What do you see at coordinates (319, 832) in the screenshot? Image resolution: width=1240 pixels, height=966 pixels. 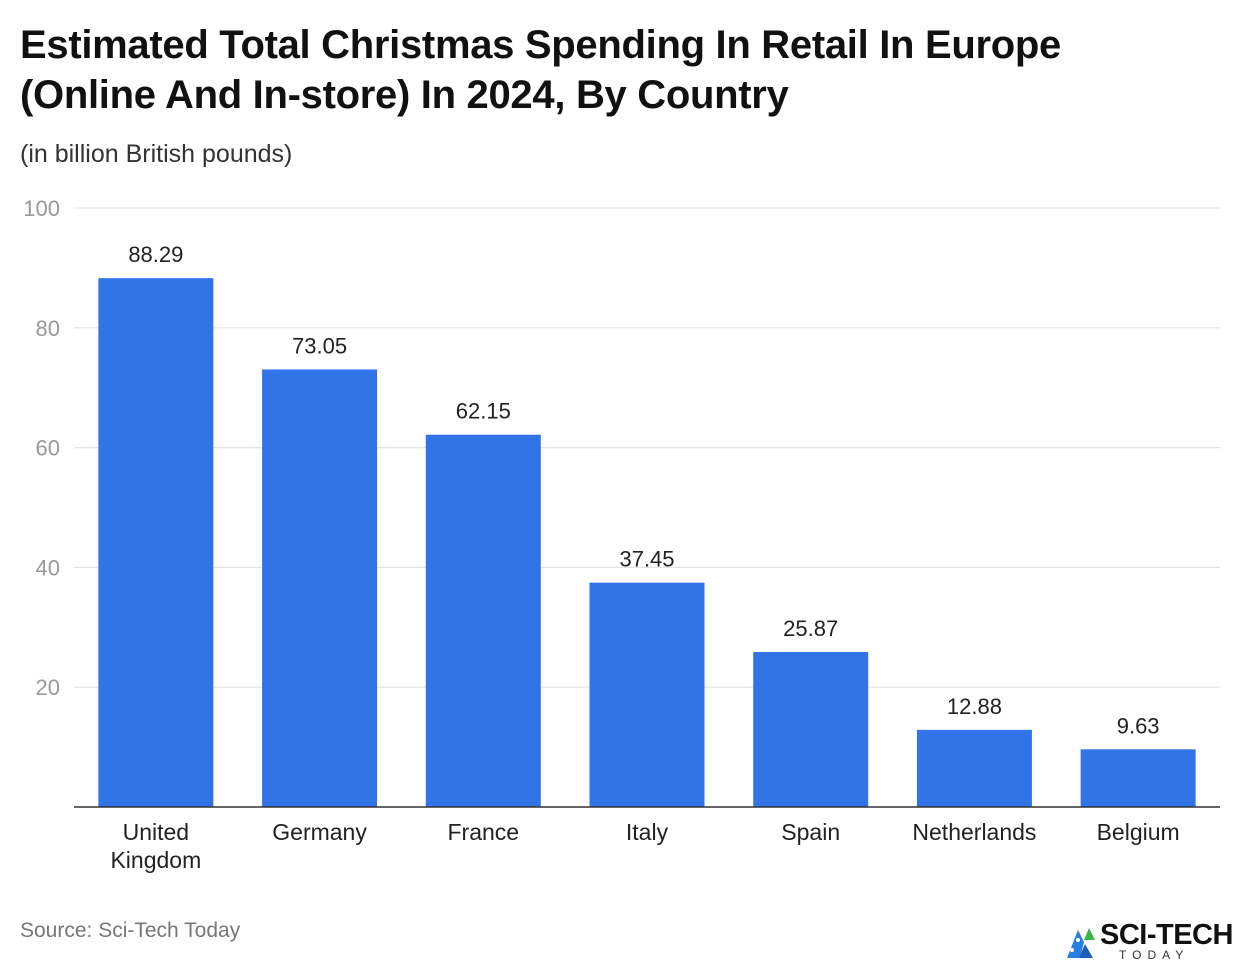 I see `x-tick-label: Germany` at bounding box center [319, 832].